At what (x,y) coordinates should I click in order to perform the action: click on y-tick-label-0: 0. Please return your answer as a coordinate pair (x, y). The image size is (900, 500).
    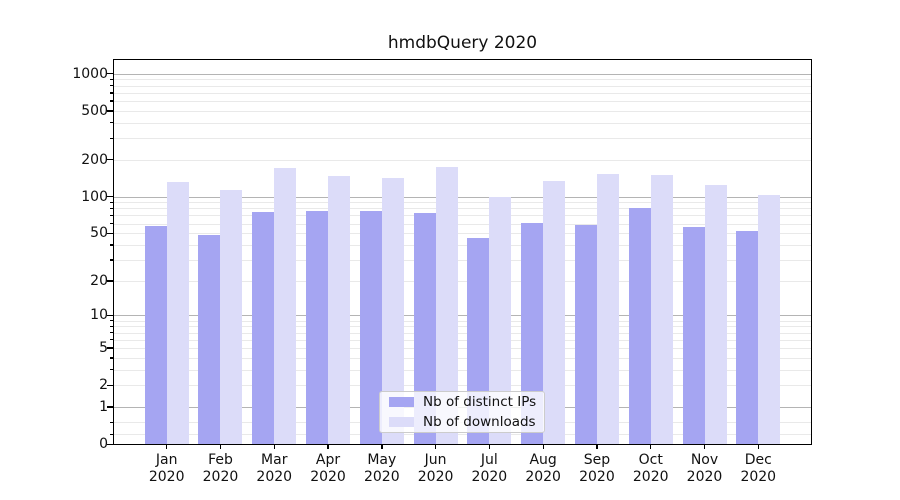
    Looking at the image, I should click on (103, 444).